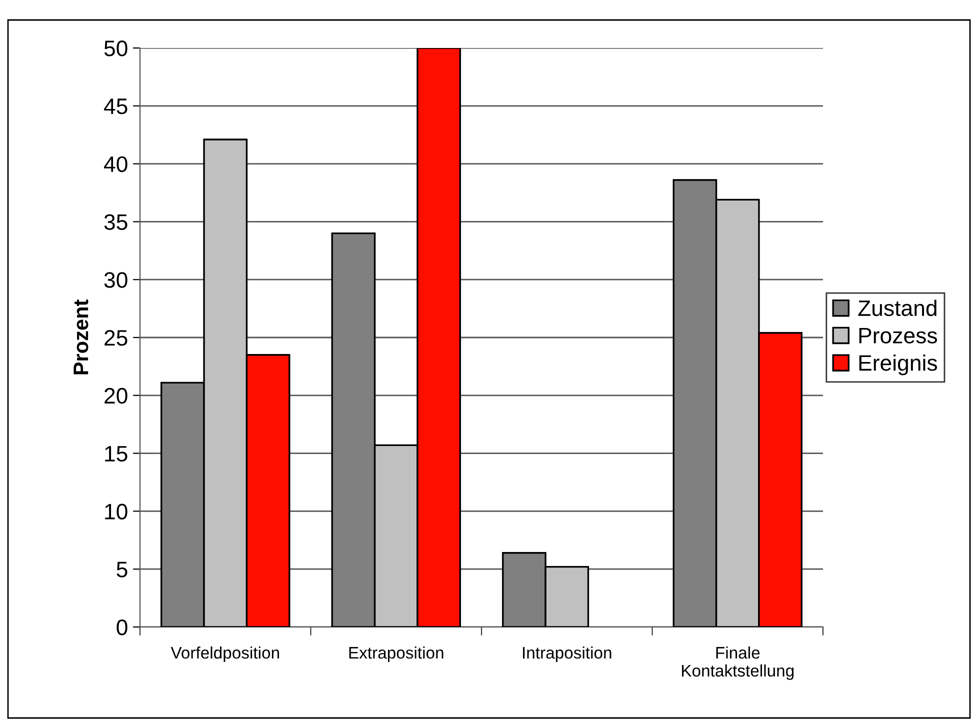 This screenshot has height=726, width=978. I want to click on y-tick-label: 15, so click(116, 454).